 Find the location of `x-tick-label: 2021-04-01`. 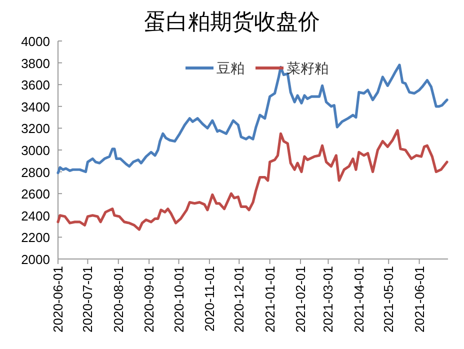

x-tick-label: 2021-04-01 is located at coordinates (358, 299).